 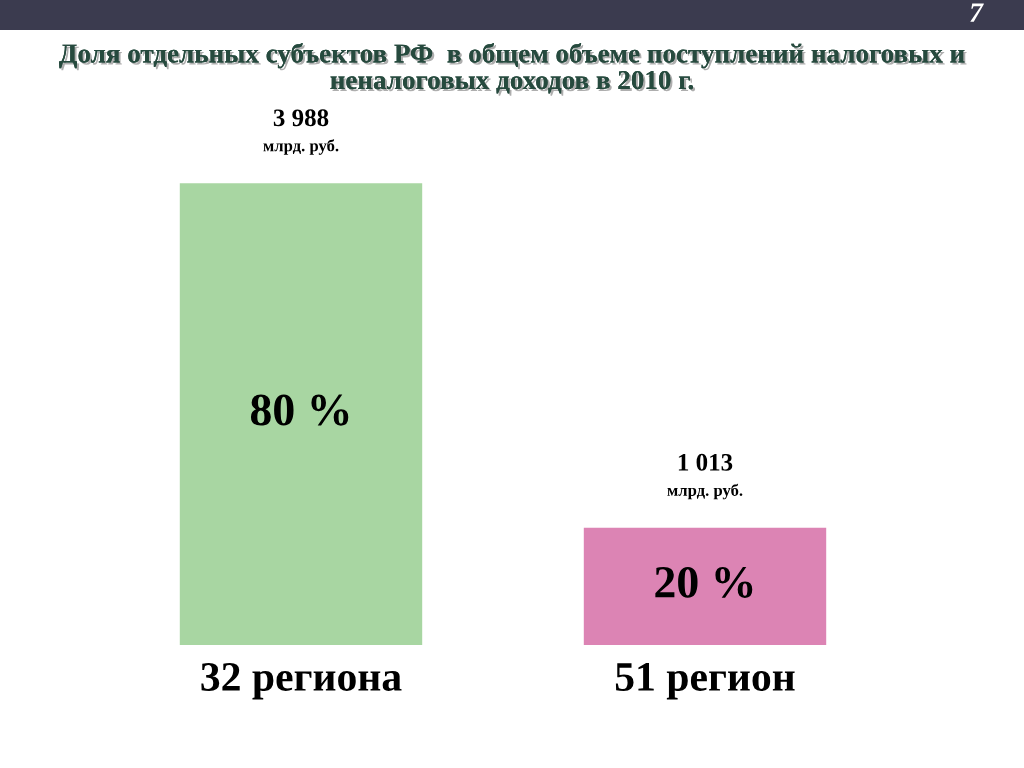 I want to click on x-tick-label: 32 региона, so click(x=301, y=681).